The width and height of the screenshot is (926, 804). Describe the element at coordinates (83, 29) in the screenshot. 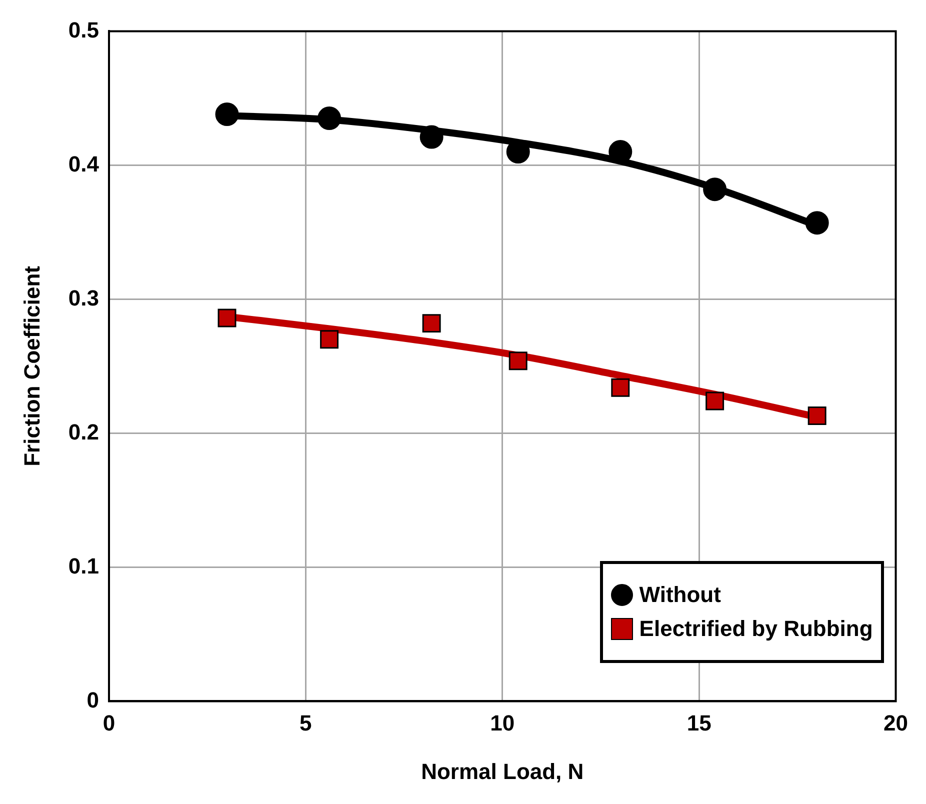

I see `y-tick-label: 0.5` at that location.